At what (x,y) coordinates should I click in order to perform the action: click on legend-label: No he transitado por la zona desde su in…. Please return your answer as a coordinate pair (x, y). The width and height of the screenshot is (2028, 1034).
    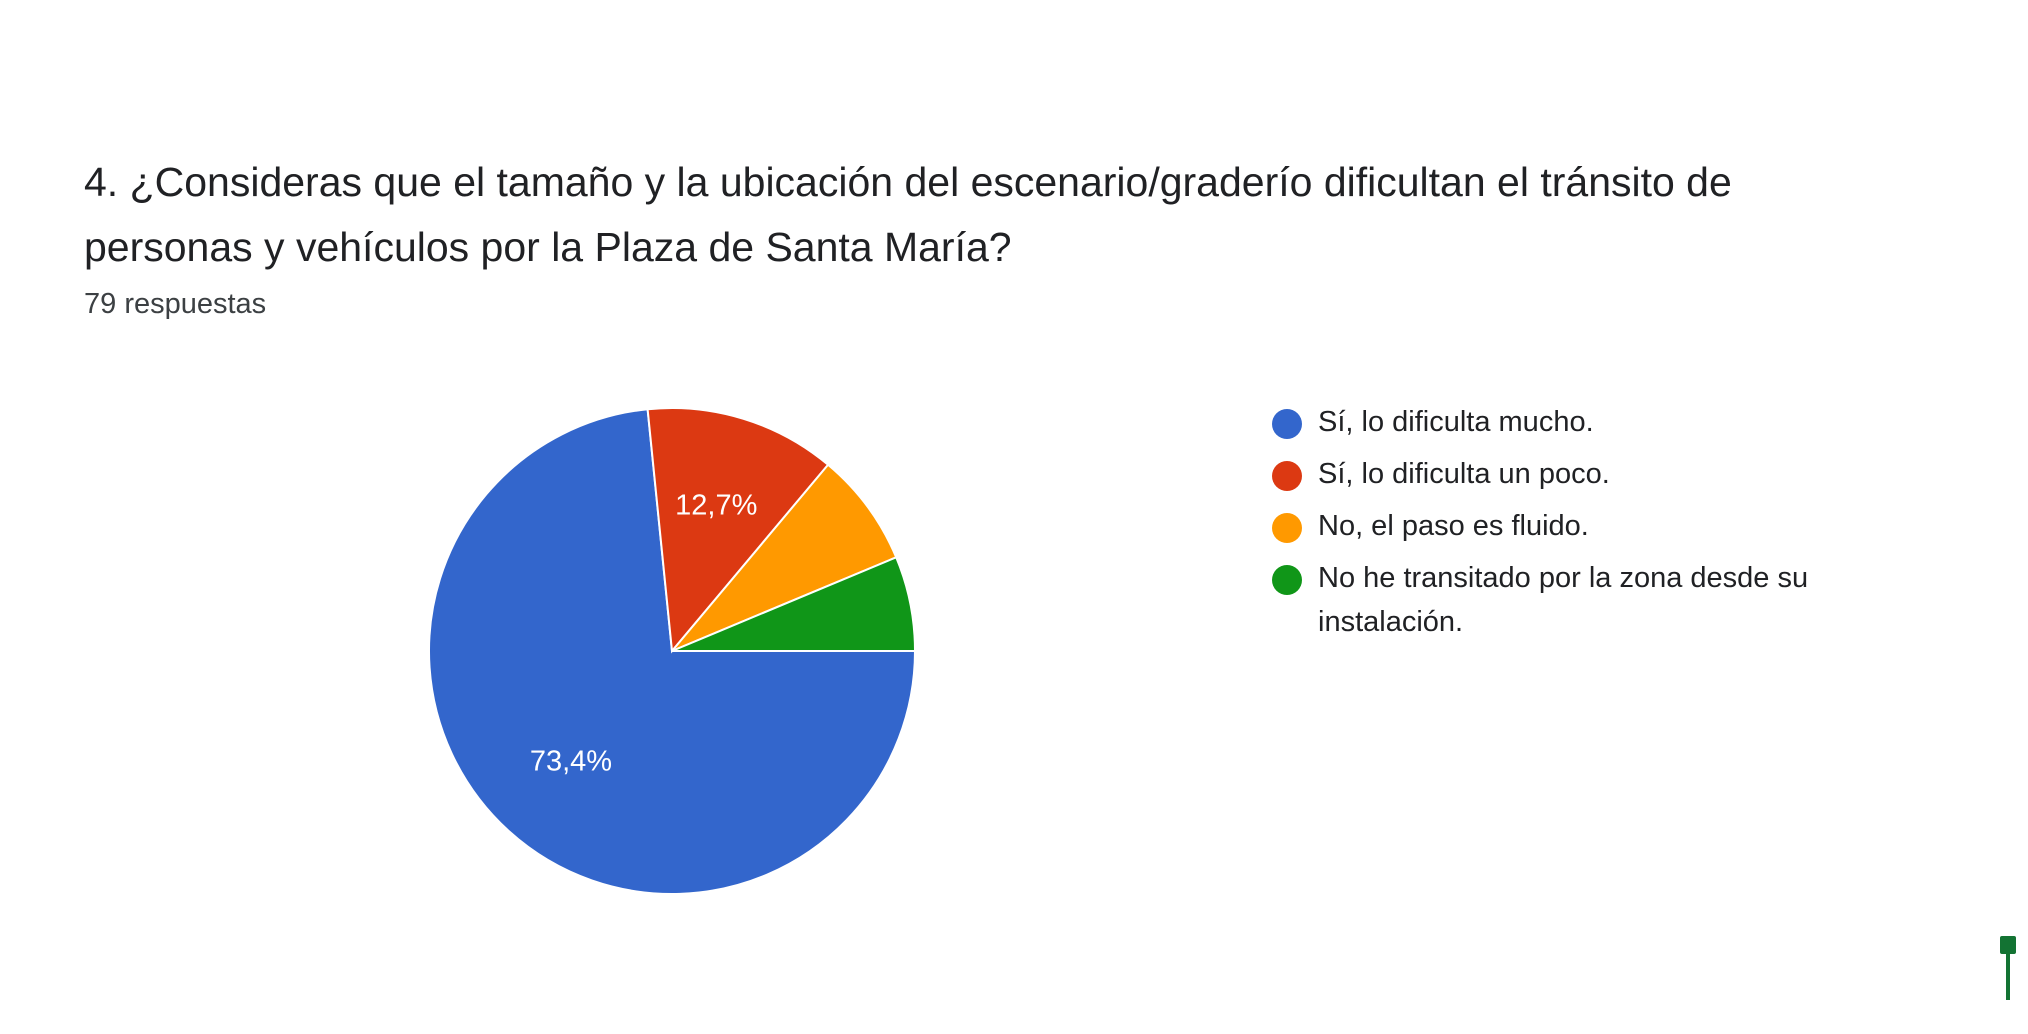
    Looking at the image, I should click on (1563, 600).